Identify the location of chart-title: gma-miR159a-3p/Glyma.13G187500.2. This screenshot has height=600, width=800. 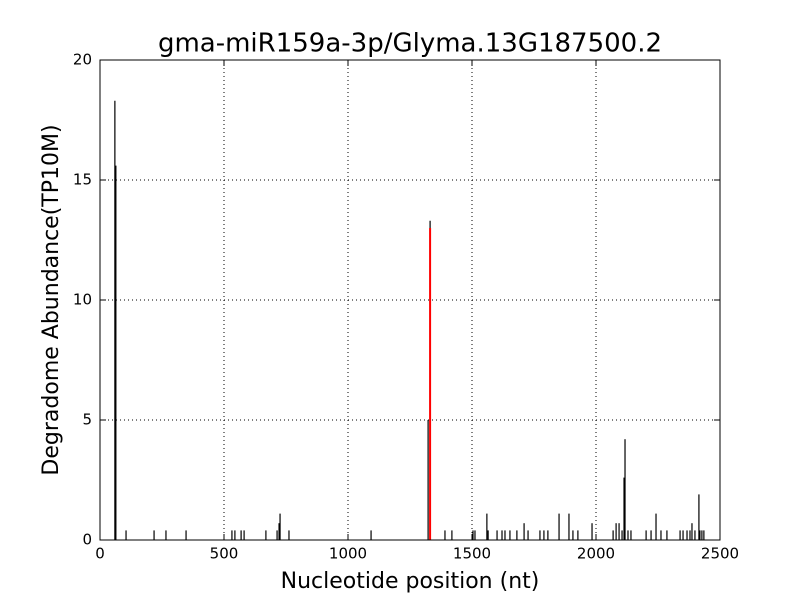
(410, 44).